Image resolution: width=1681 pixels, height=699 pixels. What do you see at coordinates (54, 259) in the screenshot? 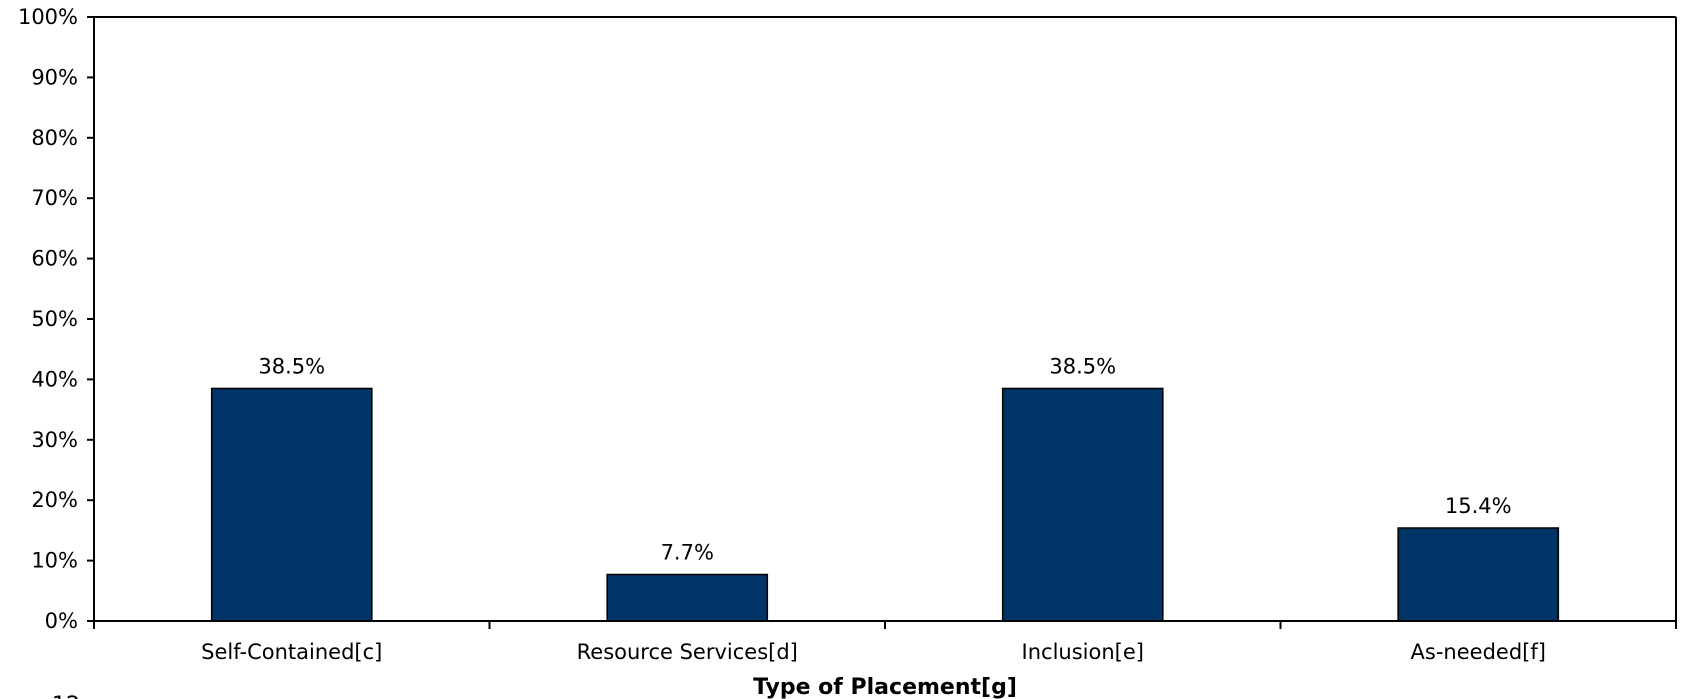
I see `y-tick-label: 60%` at bounding box center [54, 259].